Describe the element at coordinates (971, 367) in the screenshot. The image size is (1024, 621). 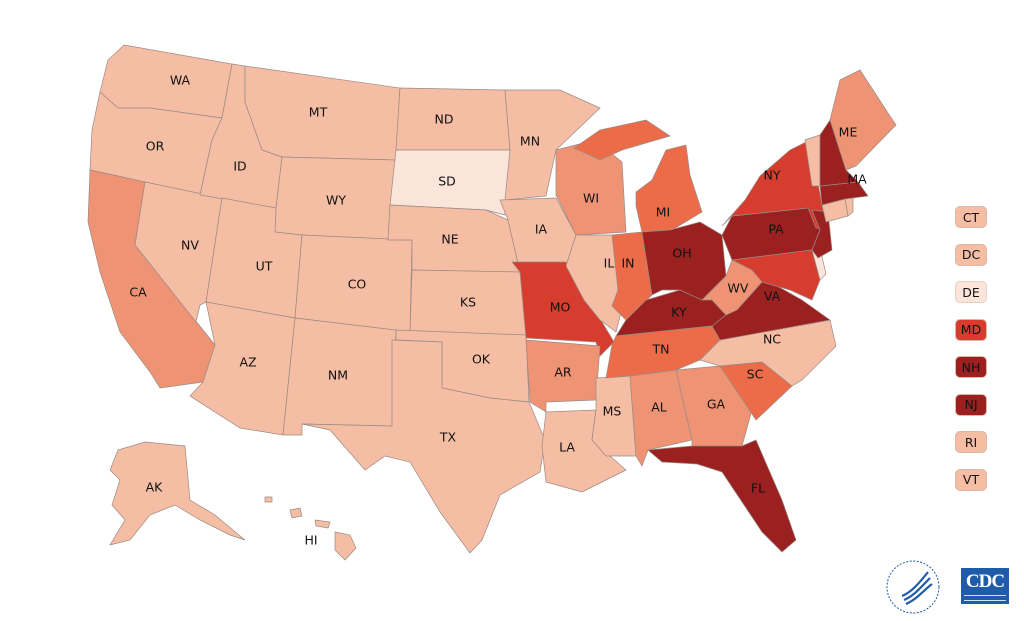
I see `legend-item-nh: NH` at that location.